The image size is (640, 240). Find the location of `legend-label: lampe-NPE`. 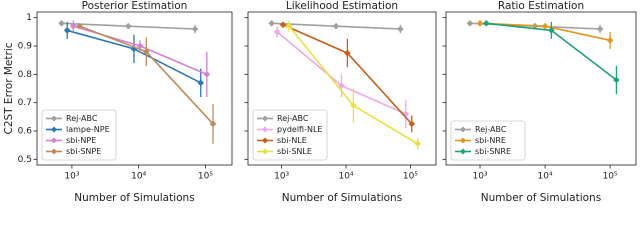

legend-label: lampe-NPE is located at coordinates (88, 129).